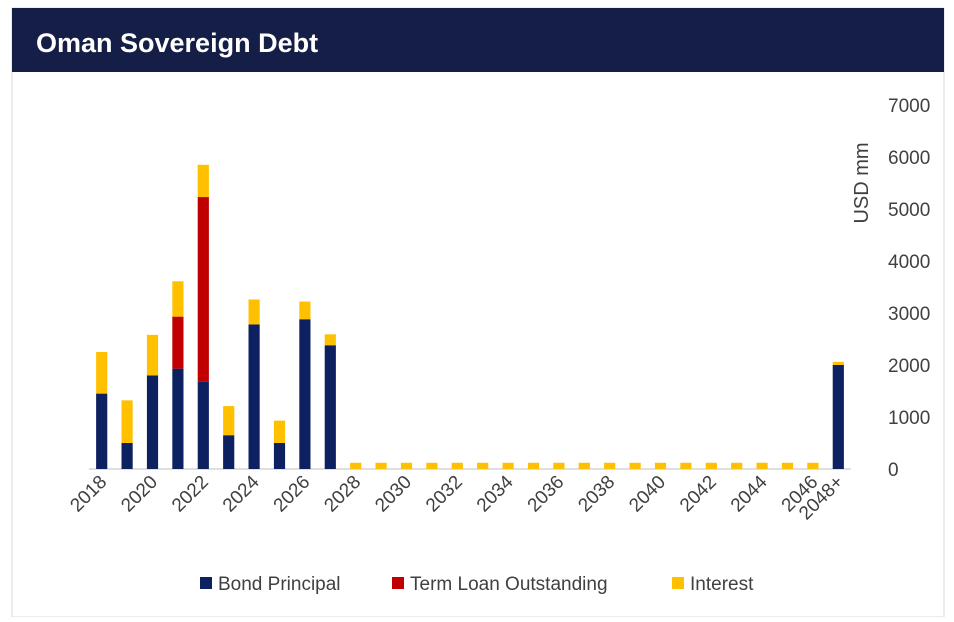 The width and height of the screenshot is (954, 622). I want to click on legend-label: Bond Principal, so click(279, 584).